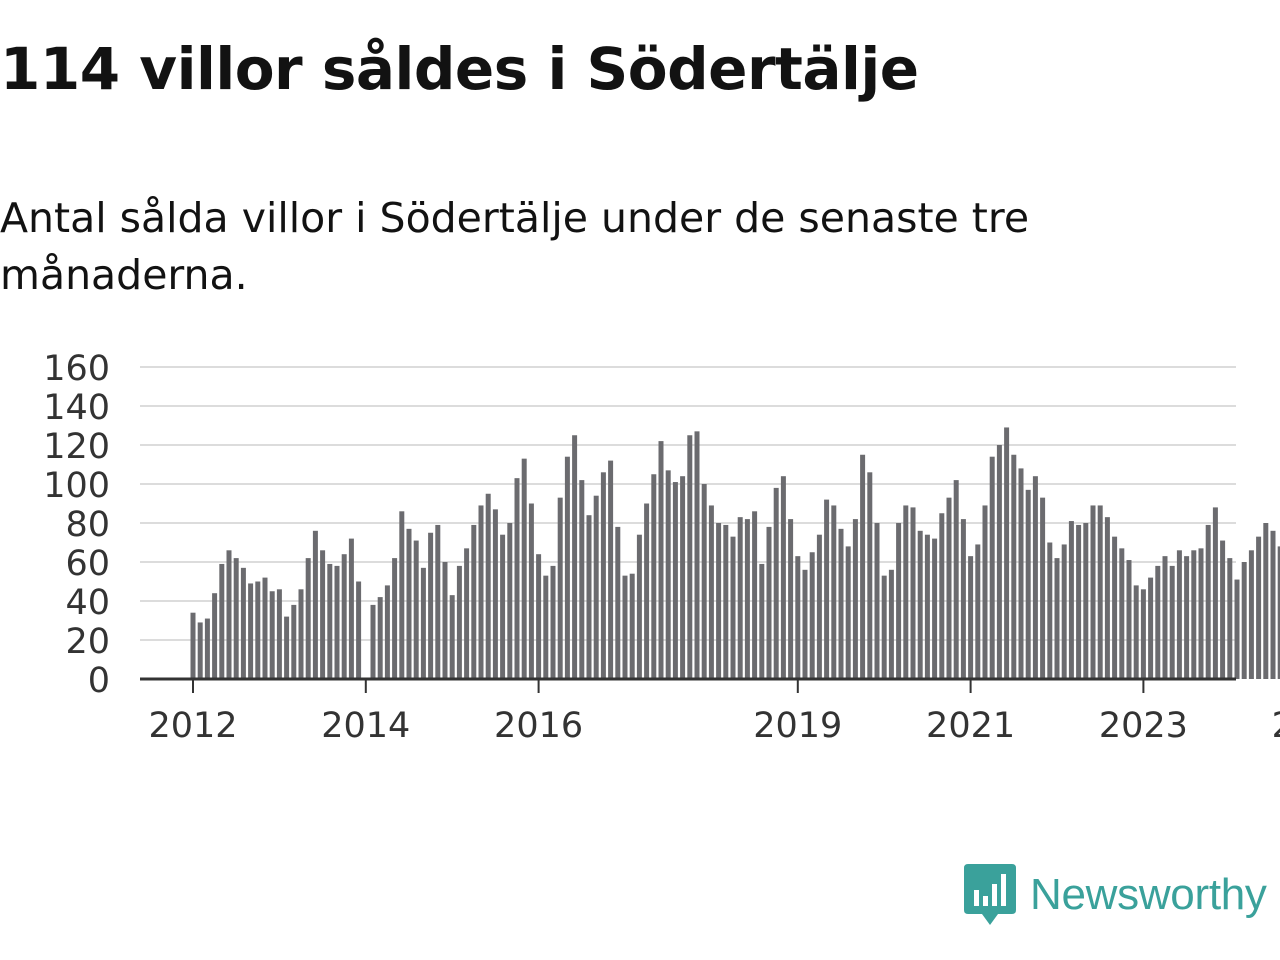 The width and height of the screenshot is (1280, 960). I want to click on x-tick-label-2025: 2025, so click(1276, 726).